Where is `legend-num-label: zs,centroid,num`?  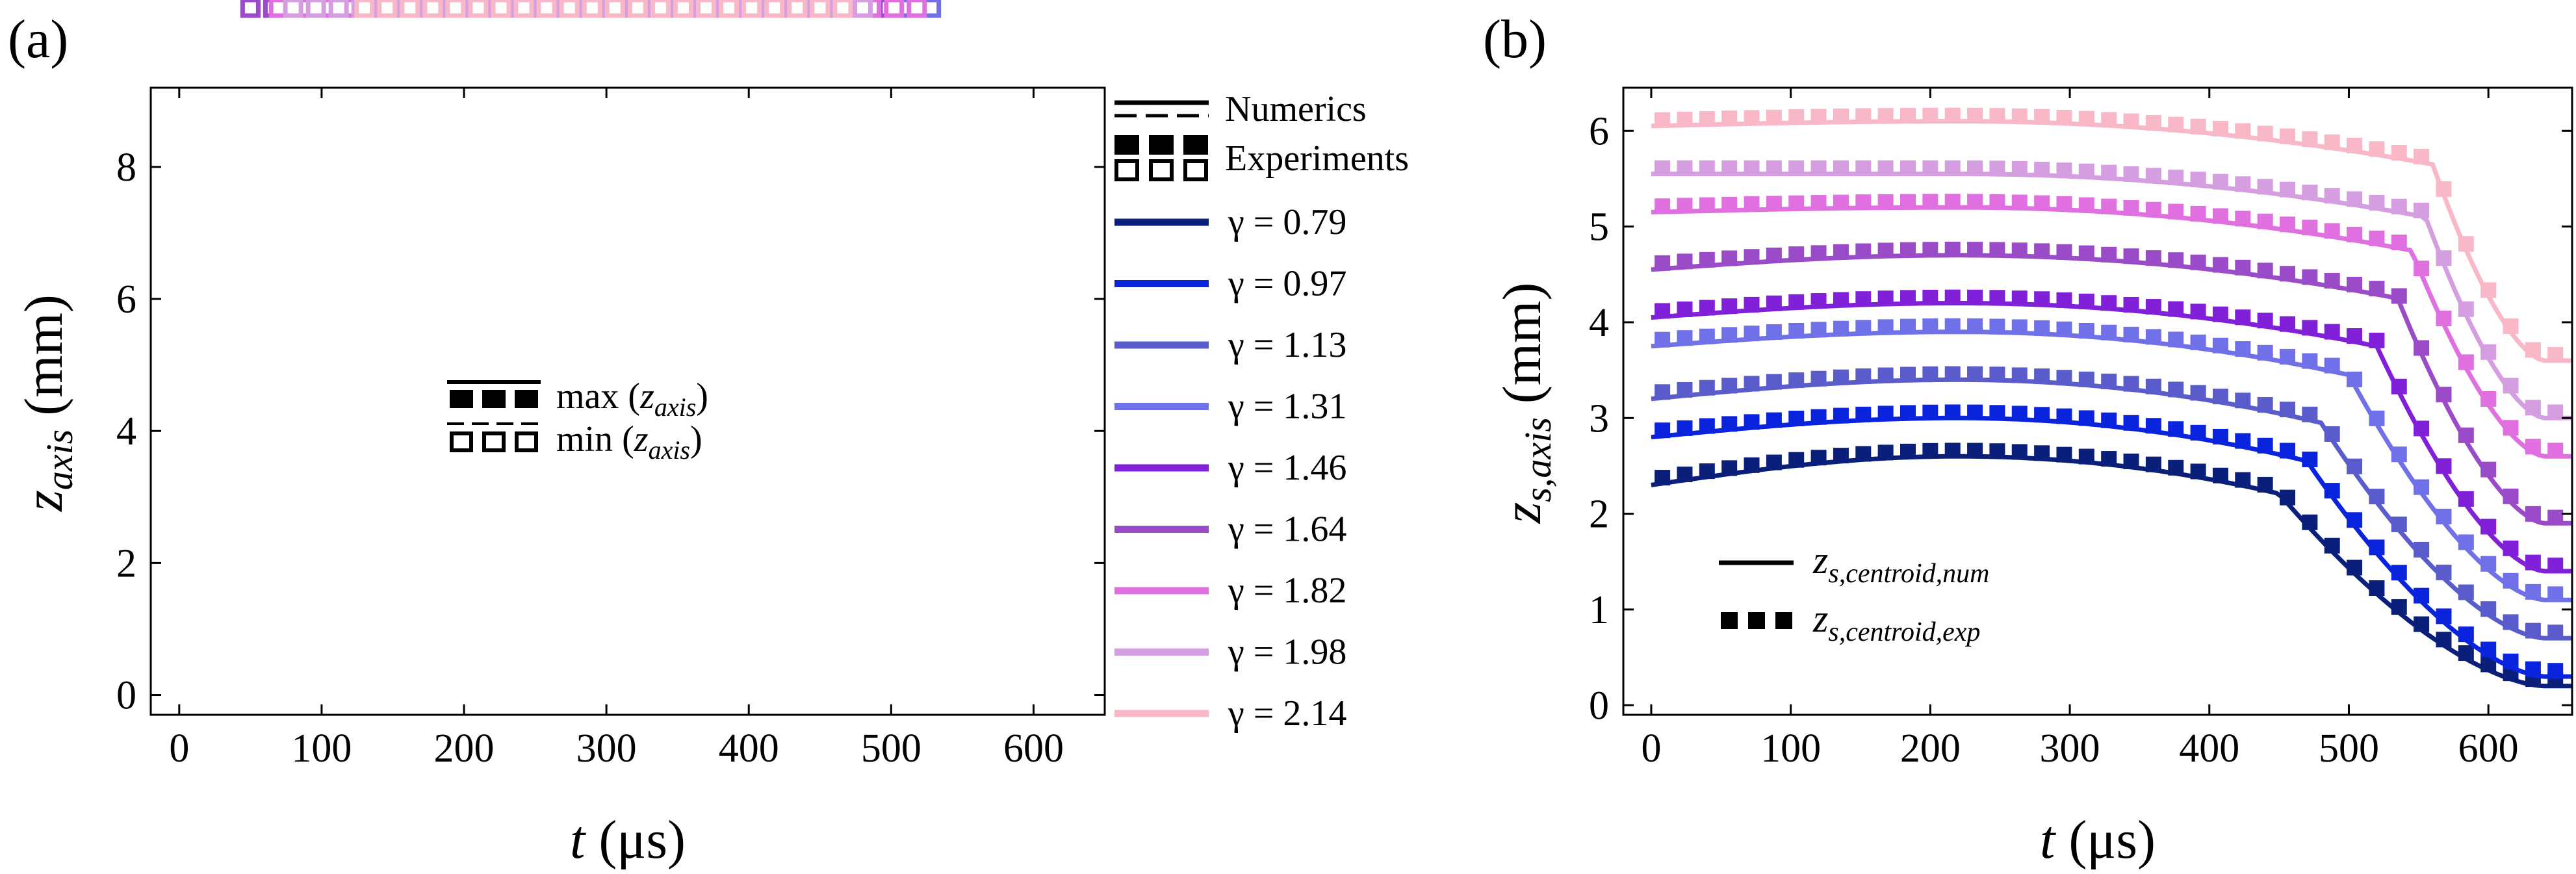 legend-num-label: zs,centroid,num is located at coordinates (1901, 564).